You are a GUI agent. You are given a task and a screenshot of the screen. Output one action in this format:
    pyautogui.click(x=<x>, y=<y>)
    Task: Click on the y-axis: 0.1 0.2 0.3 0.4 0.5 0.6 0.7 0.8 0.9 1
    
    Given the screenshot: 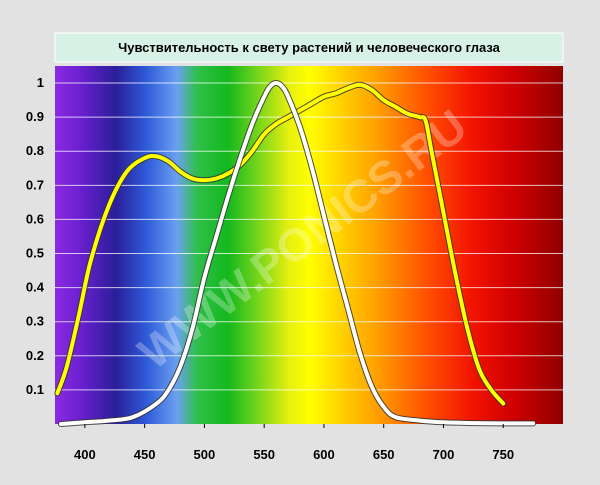 What is the action you would take?
    pyautogui.click(x=35, y=236)
    